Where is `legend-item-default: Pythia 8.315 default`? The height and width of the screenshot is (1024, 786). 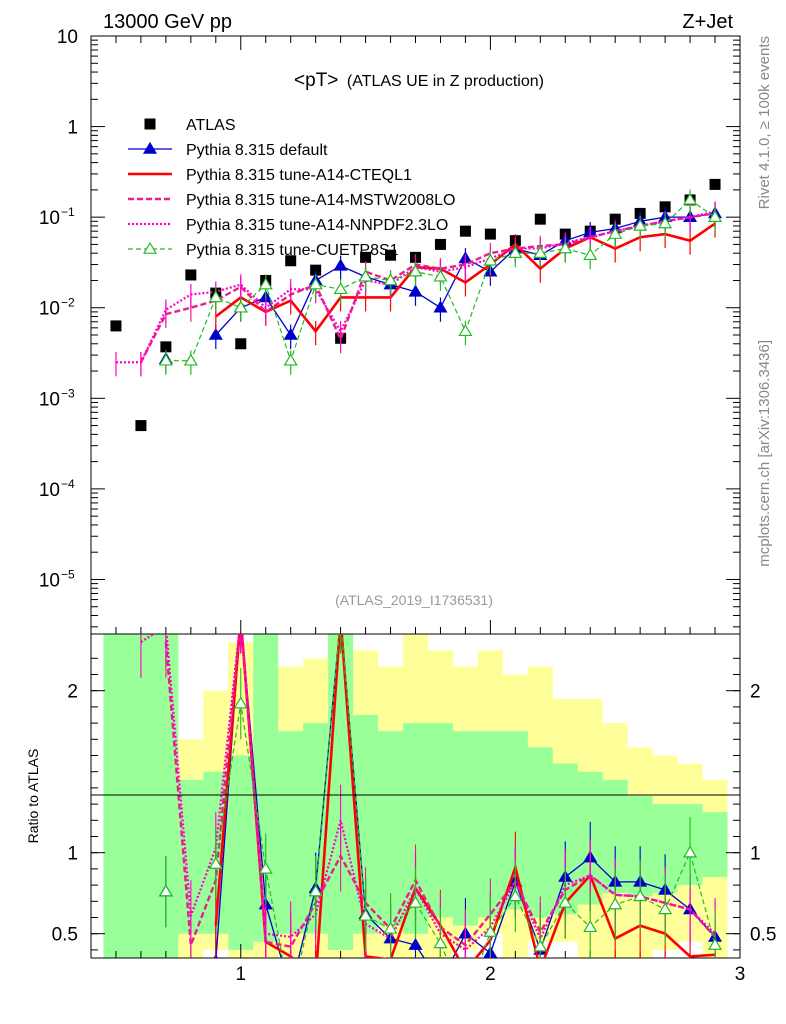 legend-item-default: Pythia 8.315 default is located at coordinates (228, 150).